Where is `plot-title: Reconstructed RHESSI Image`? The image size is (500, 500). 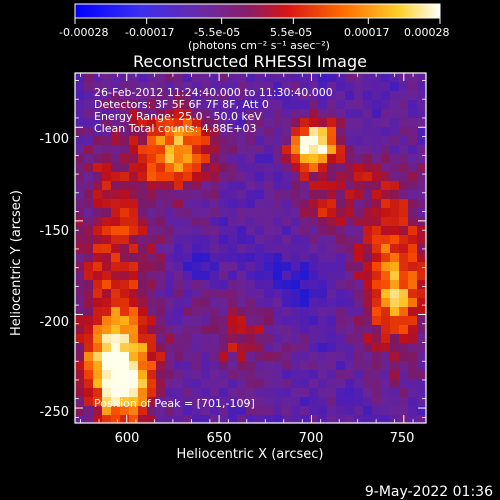 plot-title: Reconstructed RHESSI Image is located at coordinates (250, 61).